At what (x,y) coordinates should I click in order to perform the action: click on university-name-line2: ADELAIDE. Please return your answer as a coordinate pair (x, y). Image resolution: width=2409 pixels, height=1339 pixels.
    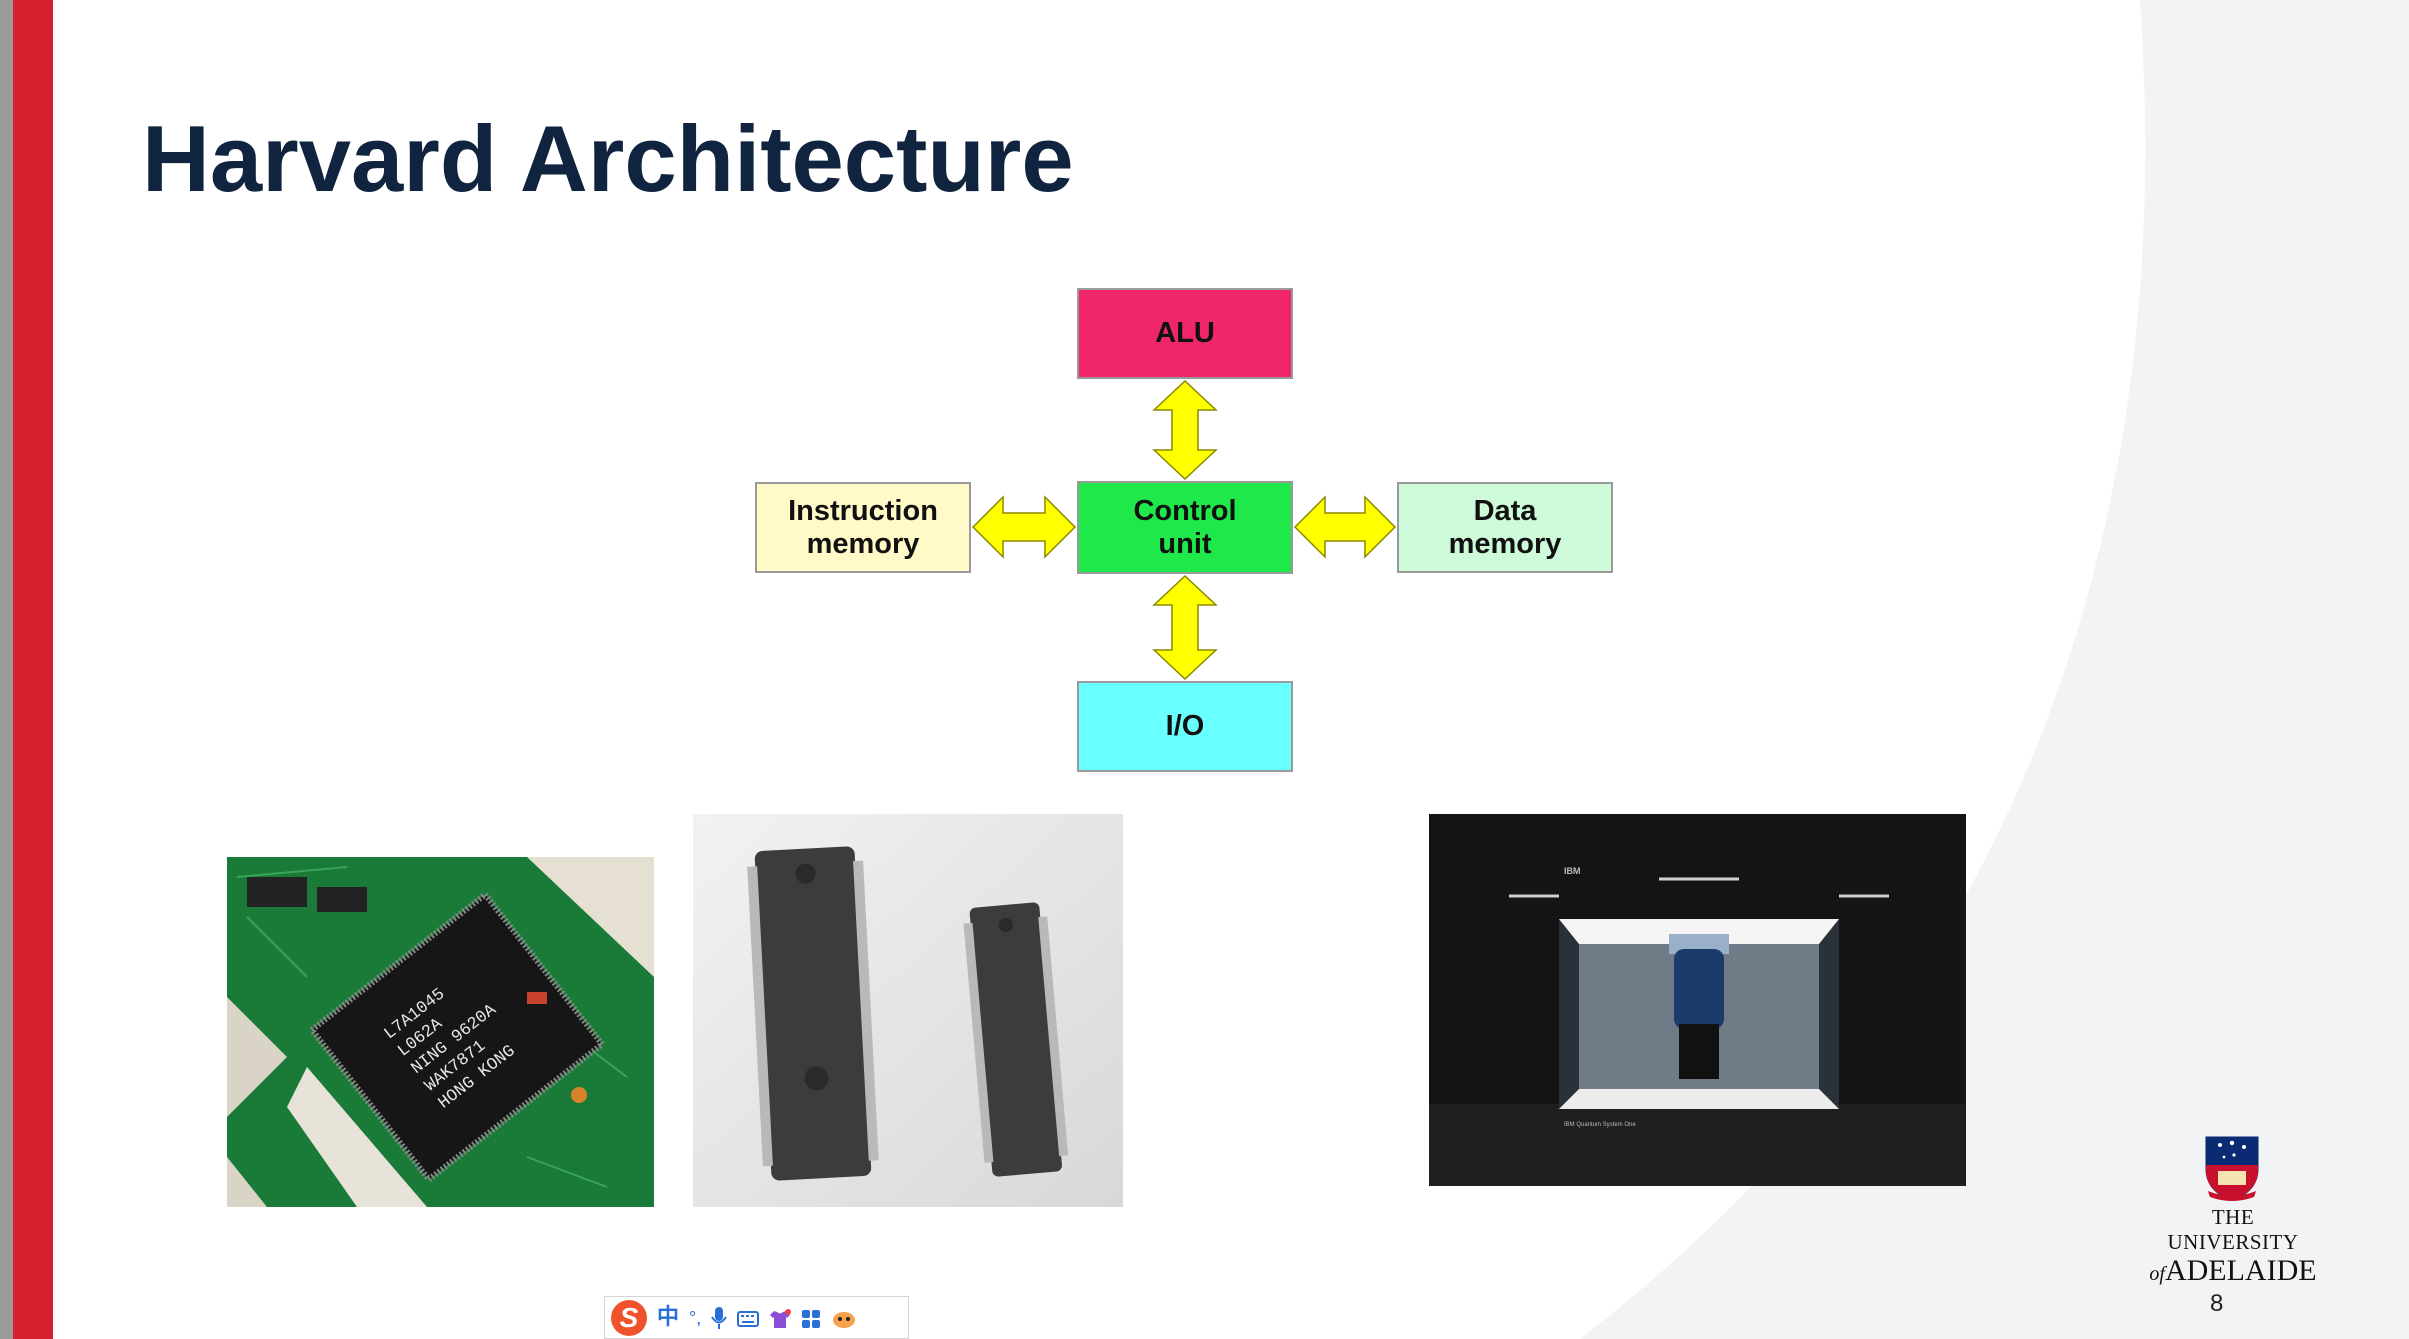
    Looking at the image, I should click on (2240, 1270).